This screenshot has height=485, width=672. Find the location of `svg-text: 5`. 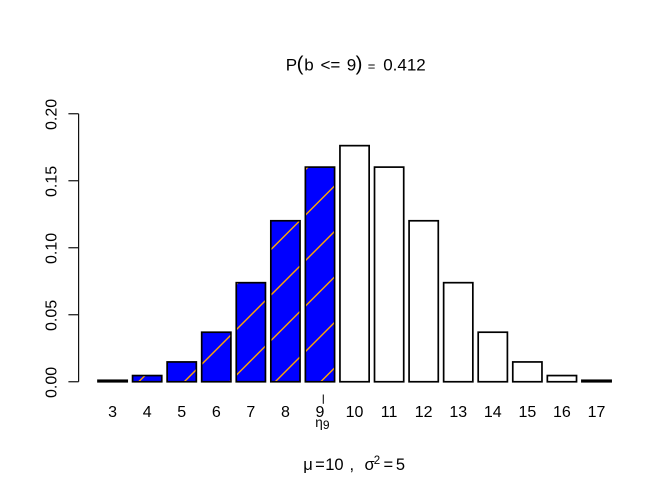

svg-text: 5 is located at coordinates (181, 412).